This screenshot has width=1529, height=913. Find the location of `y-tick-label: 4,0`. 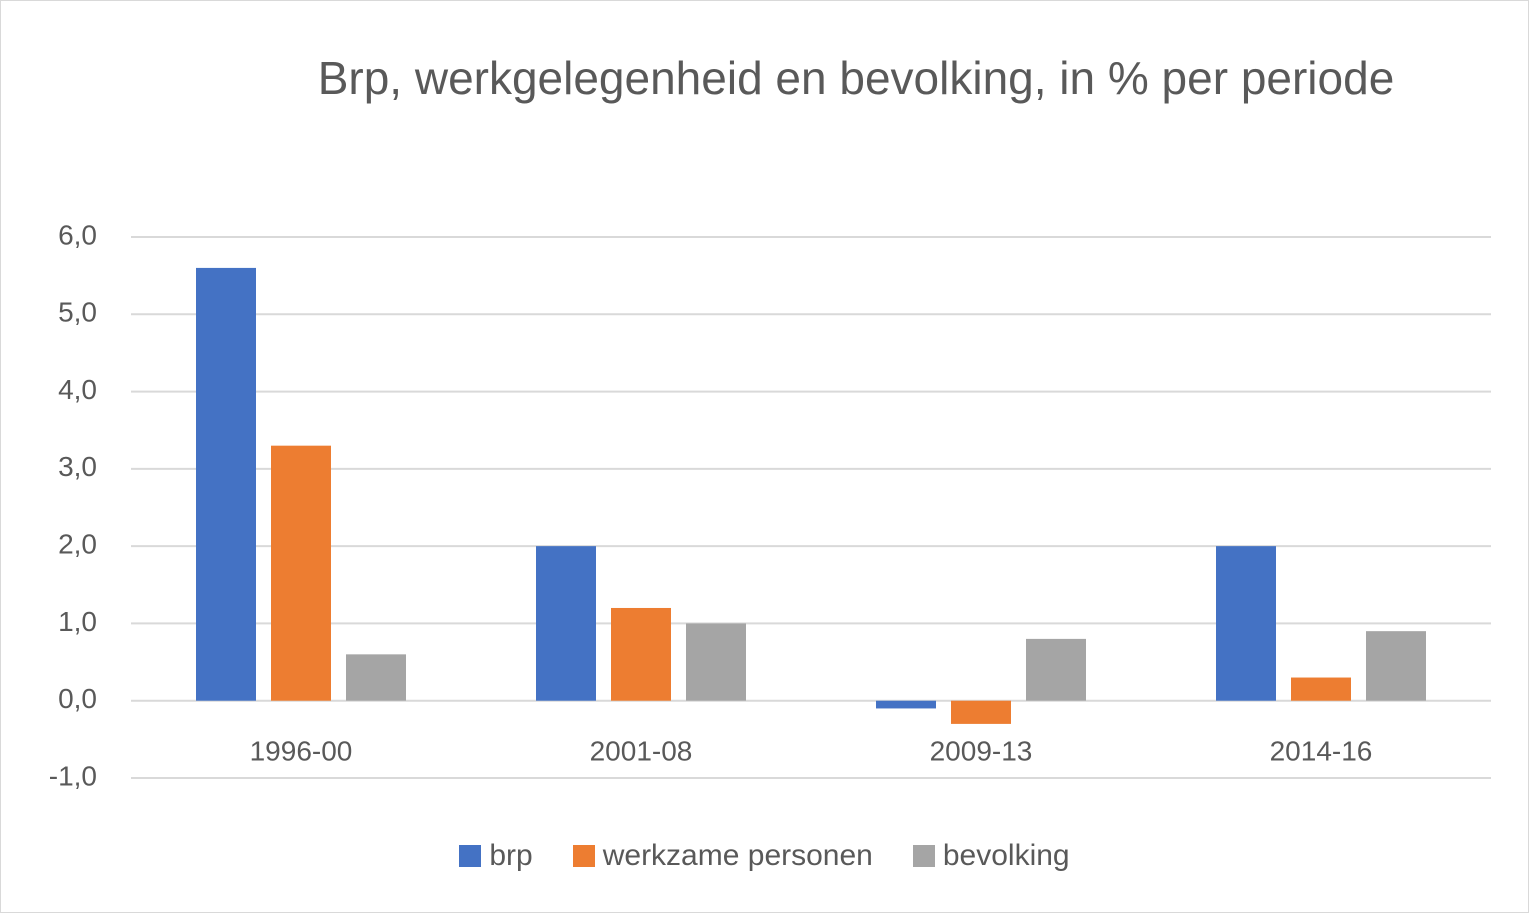

y-tick-label: 4,0 is located at coordinates (77, 389).